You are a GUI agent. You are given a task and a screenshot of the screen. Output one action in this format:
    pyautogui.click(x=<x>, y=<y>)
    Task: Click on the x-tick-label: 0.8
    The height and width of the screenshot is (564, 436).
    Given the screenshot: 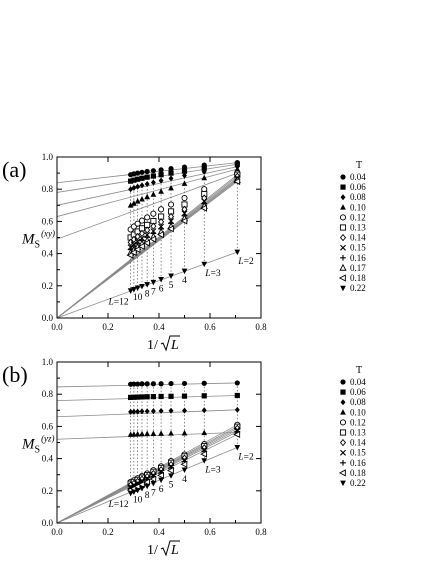 What is the action you would take?
    pyautogui.click(x=261, y=532)
    